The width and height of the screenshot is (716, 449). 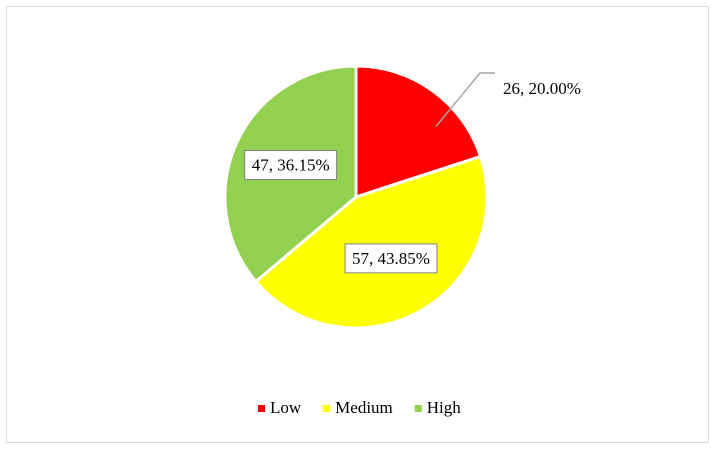 What do you see at coordinates (444, 407) in the screenshot?
I see `legend-label: High` at bounding box center [444, 407].